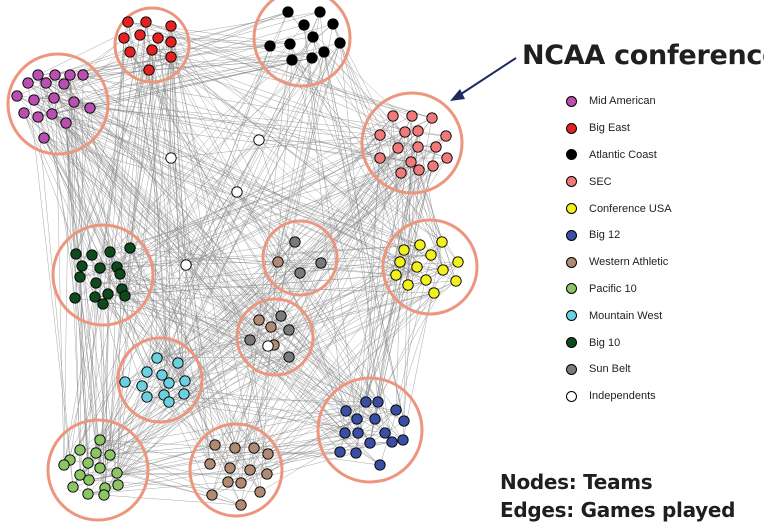 Image resolution: width=764 pixels, height=523 pixels. I want to click on edges-caption: Edges: Games played, so click(618, 510).